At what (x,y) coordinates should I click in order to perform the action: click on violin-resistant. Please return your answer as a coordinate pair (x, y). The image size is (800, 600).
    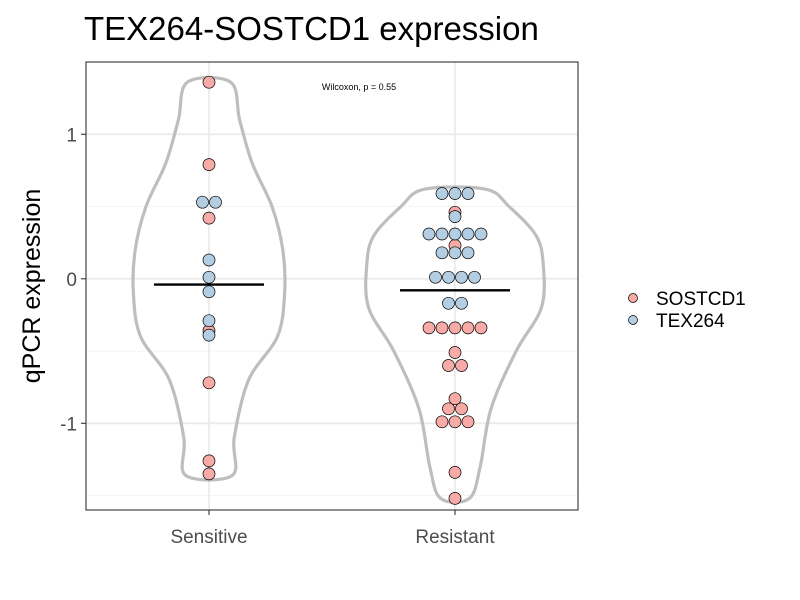
    Looking at the image, I should click on (455, 344).